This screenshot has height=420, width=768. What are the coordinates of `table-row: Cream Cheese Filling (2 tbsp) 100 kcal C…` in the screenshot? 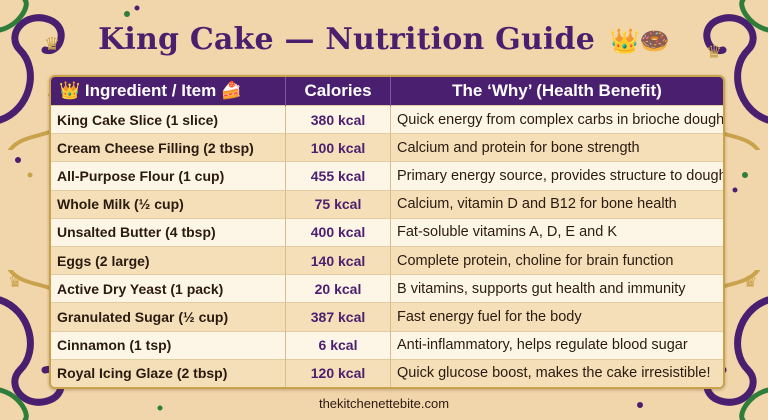 It's located at (387, 147).